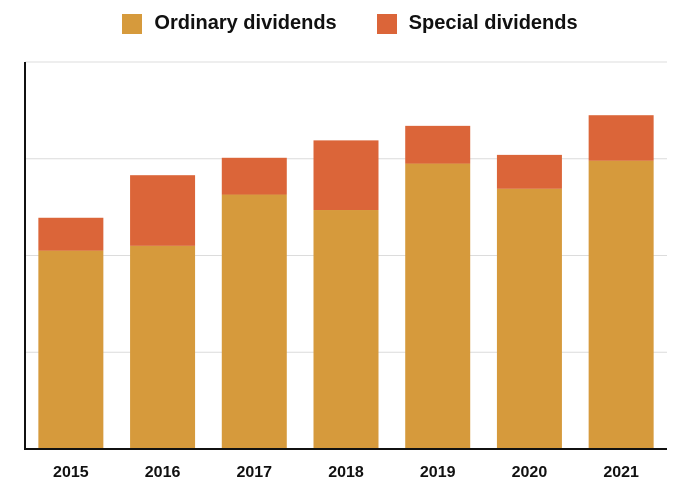 This screenshot has height=500, width=700. I want to click on bar-special-2017, so click(254, 176).